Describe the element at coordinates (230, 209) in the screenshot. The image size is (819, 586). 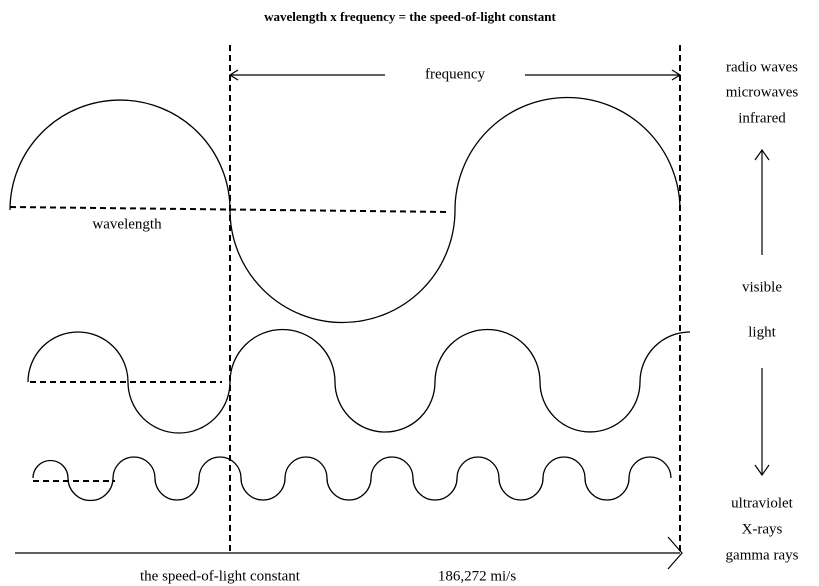
I see `wavelength-line` at that location.